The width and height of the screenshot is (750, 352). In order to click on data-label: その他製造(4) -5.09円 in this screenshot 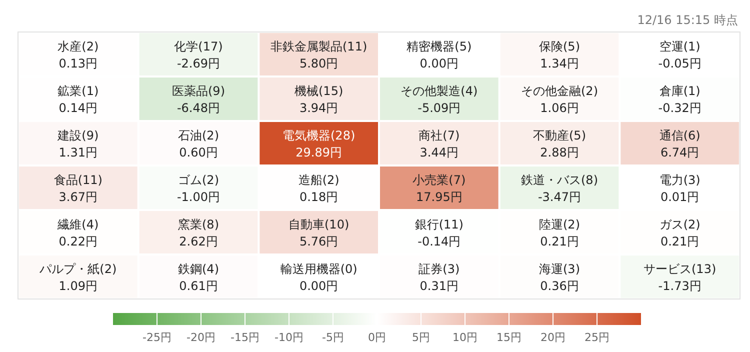, I will do `click(439, 99)`.